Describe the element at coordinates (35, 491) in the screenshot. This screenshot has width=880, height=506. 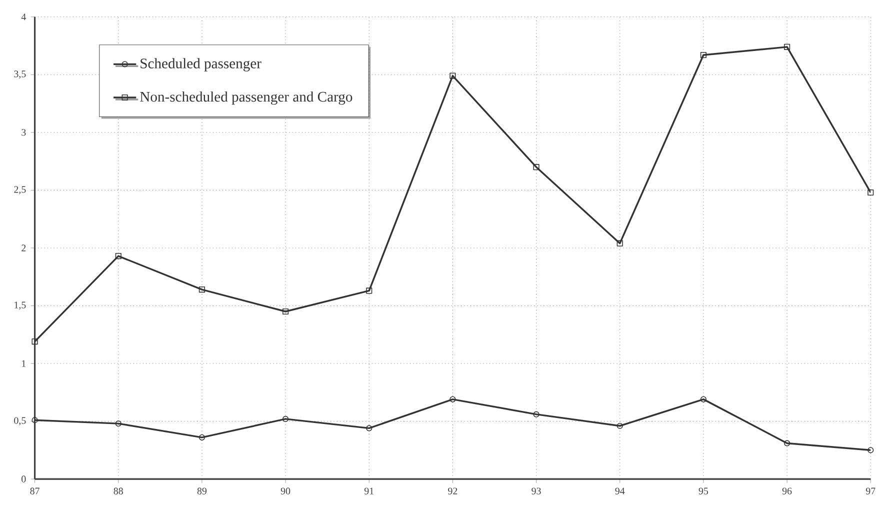
I see `x-tick-label: 87` at that location.